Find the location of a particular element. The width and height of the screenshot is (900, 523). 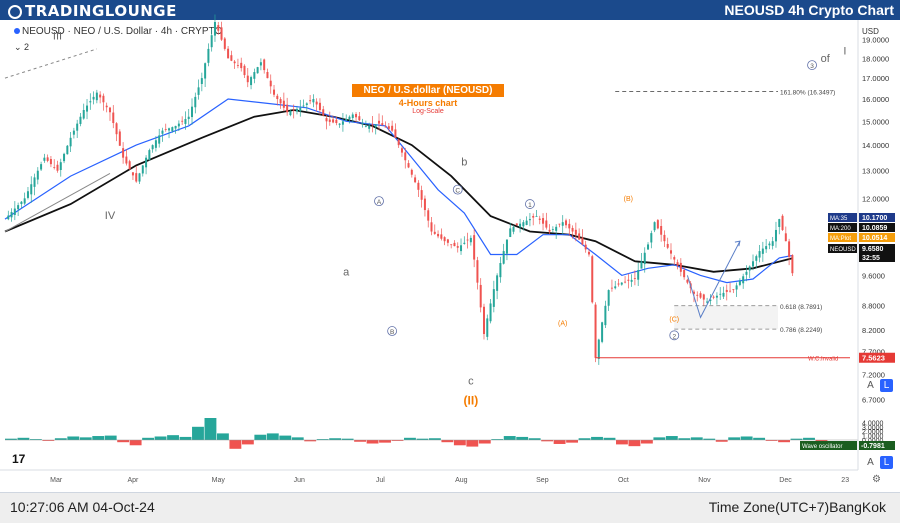

overlay-scale: Log-Scale is located at coordinates (428, 111).